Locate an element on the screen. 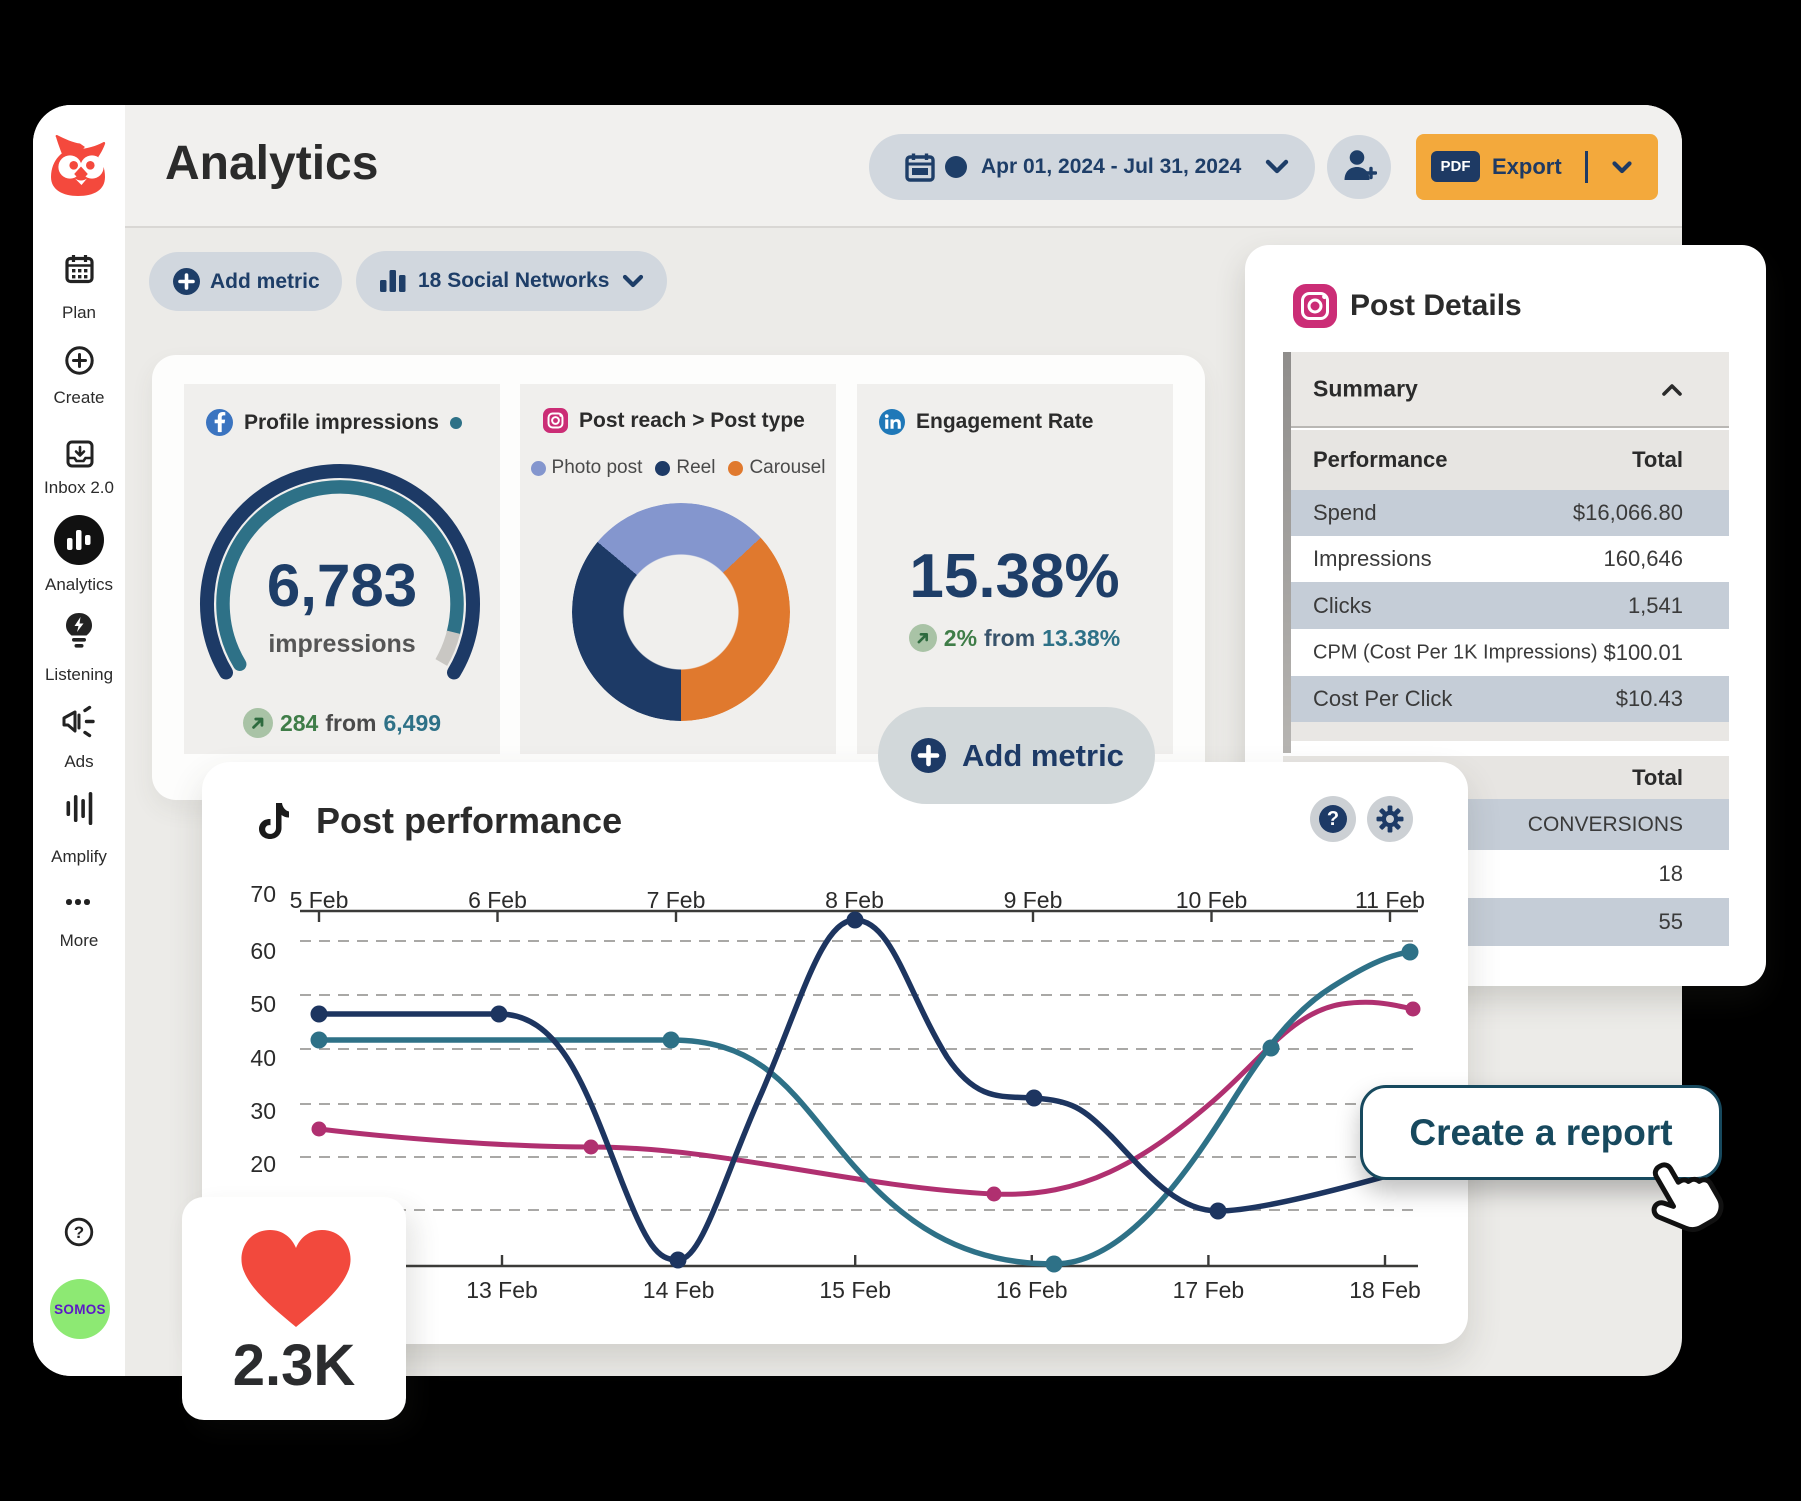  svg-text: 17 Feb is located at coordinates (1209, 1290).